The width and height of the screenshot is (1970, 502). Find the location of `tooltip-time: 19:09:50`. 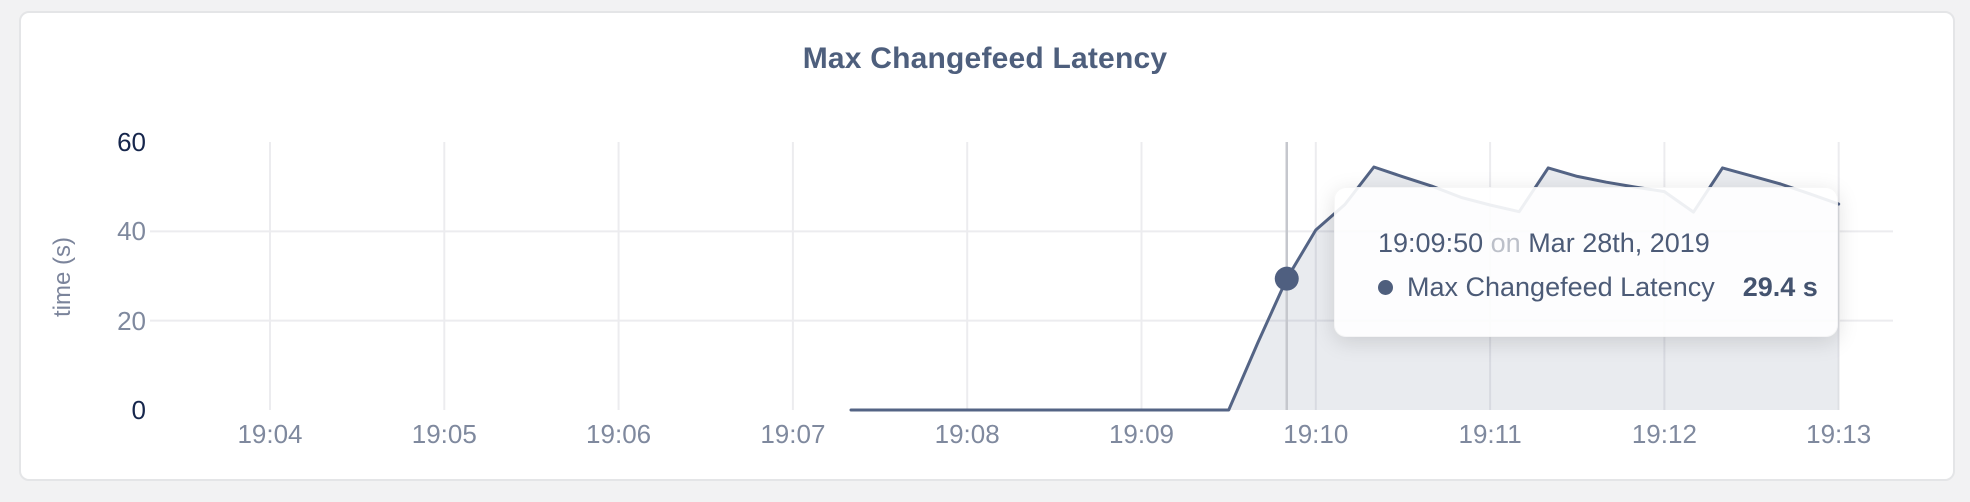

tooltip-time: 19:09:50 is located at coordinates (1431, 243).